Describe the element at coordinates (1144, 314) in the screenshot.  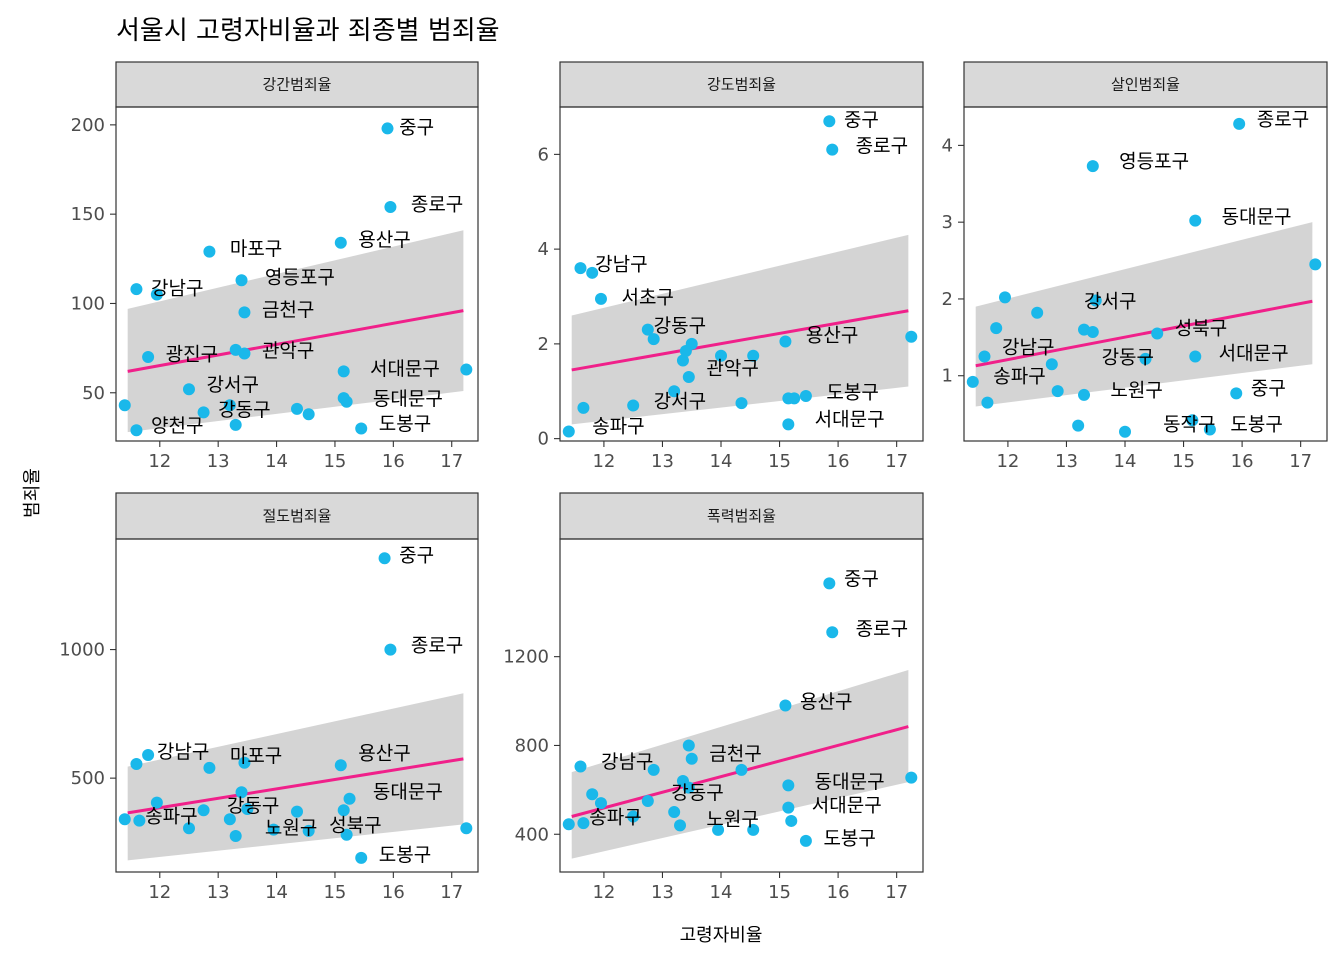
I see `confidence-band` at that location.